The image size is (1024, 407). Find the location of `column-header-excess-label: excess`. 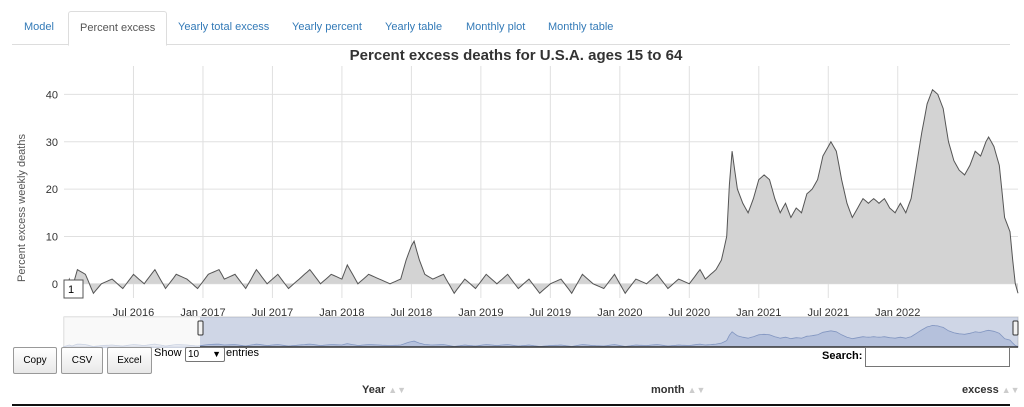

column-header-excess-label: excess is located at coordinates (980, 390).